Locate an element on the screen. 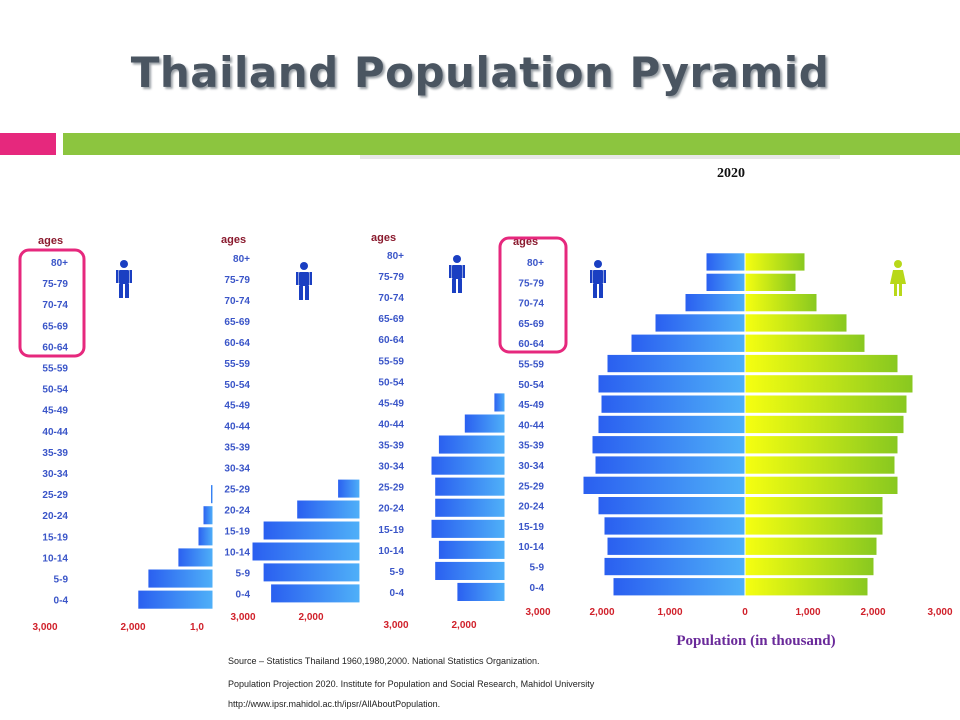  pyramid-1-age-label: 50-54 is located at coordinates (55, 390).